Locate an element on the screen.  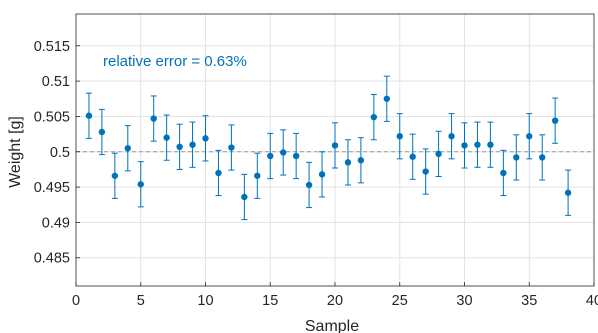
x-tick-label: 0 is located at coordinates (76, 301).